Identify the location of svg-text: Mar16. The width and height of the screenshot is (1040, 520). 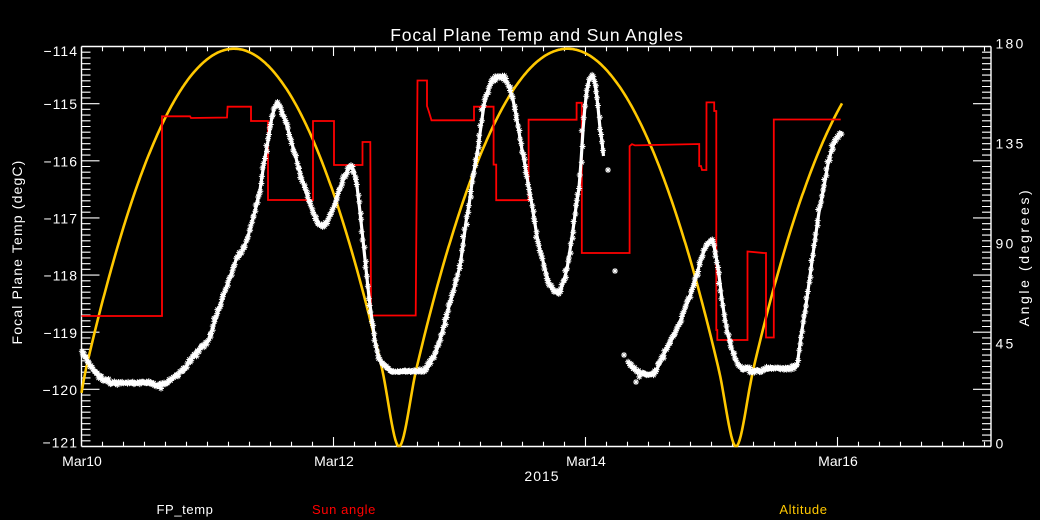
(838, 461).